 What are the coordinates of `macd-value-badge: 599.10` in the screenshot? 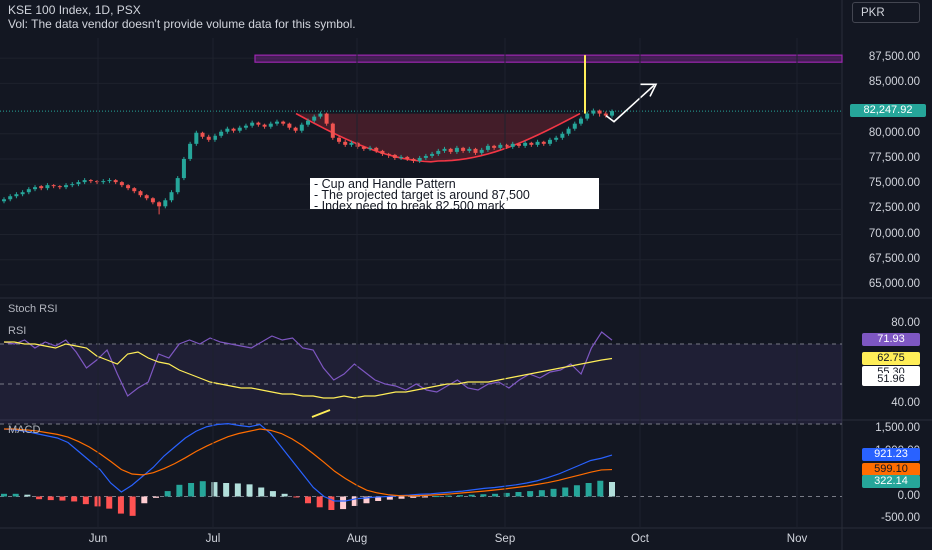 It's located at (891, 469).